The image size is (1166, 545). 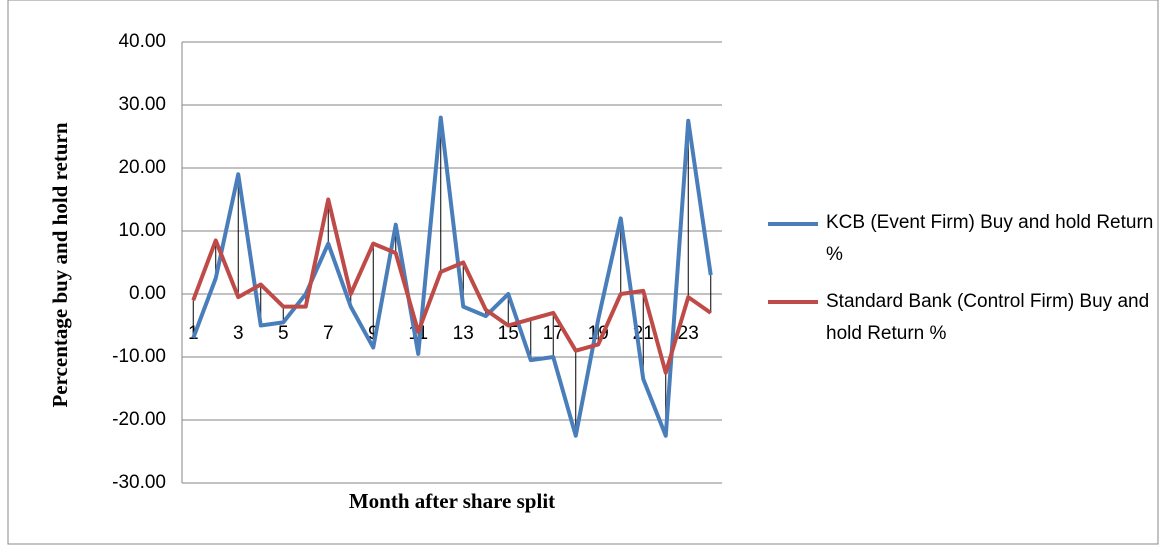 What do you see at coordinates (508, 333) in the screenshot?
I see `x-tick-label: 15` at bounding box center [508, 333].